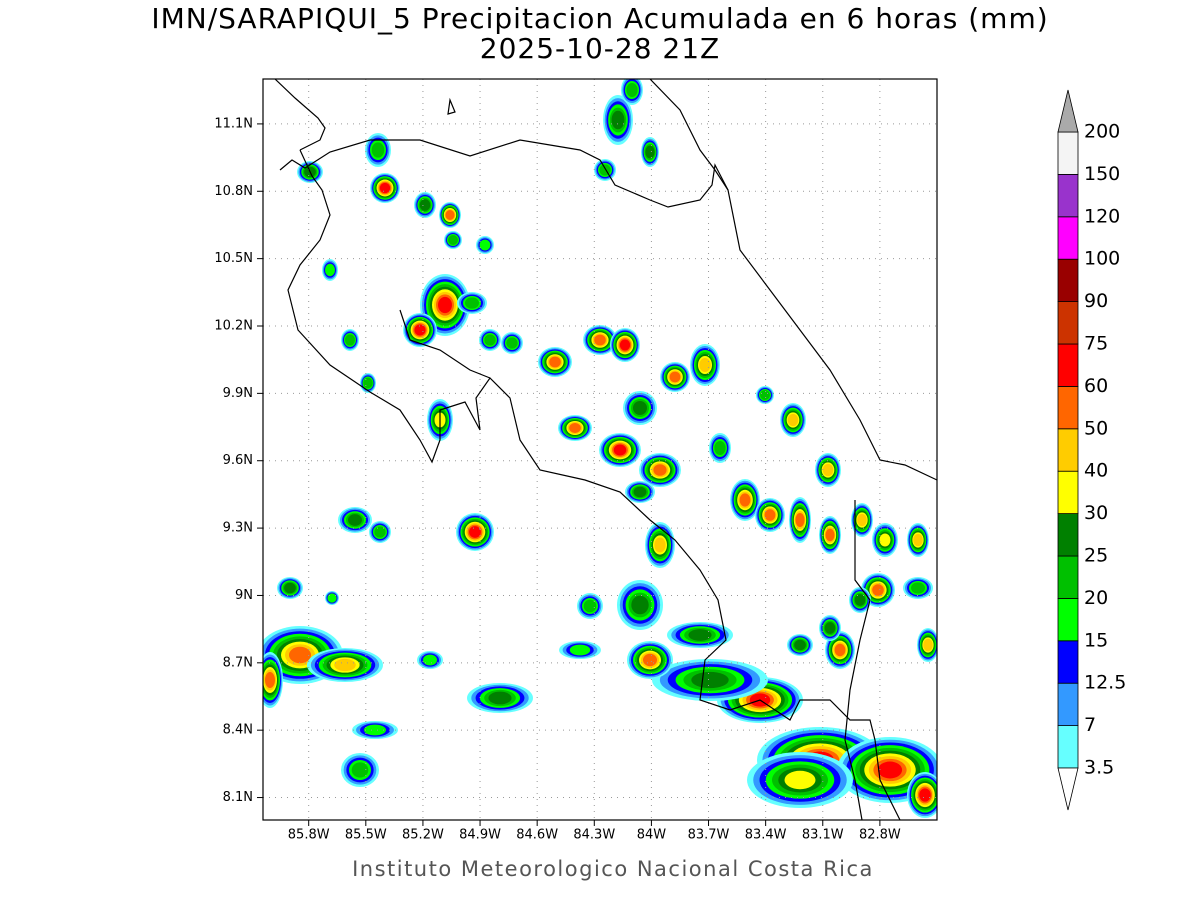 The width and height of the screenshot is (1200, 904). Describe the element at coordinates (594, 835) in the screenshot. I see `lon-tick-label: 84.3W` at that location.